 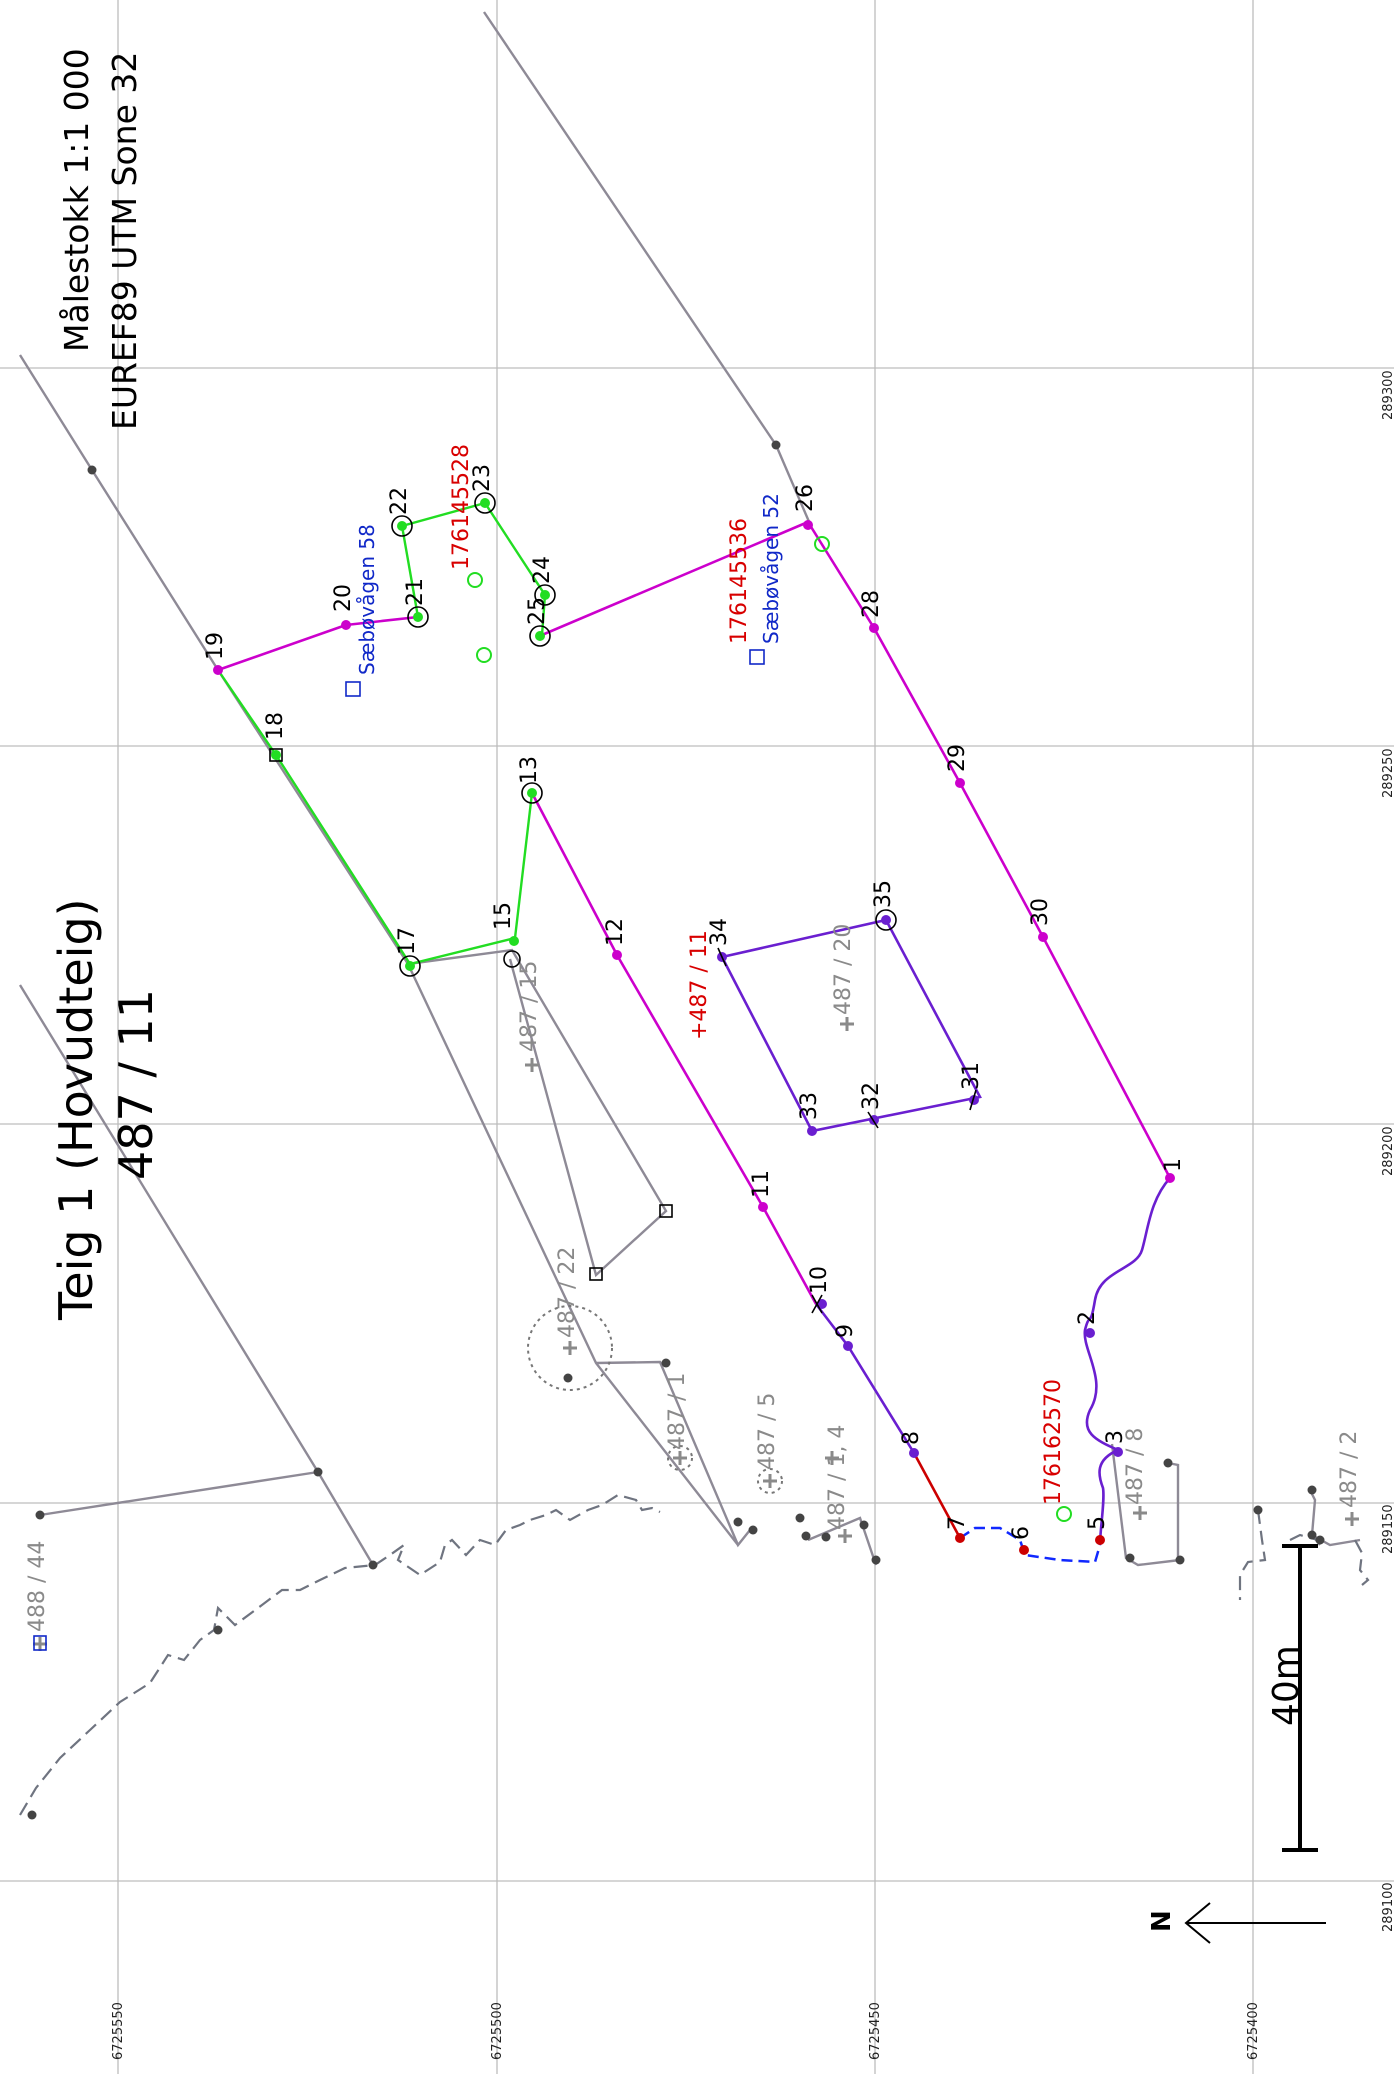 What do you see at coordinates (567, 1292) in the screenshot?
I see `parcel-label: 487 / 22` at bounding box center [567, 1292].